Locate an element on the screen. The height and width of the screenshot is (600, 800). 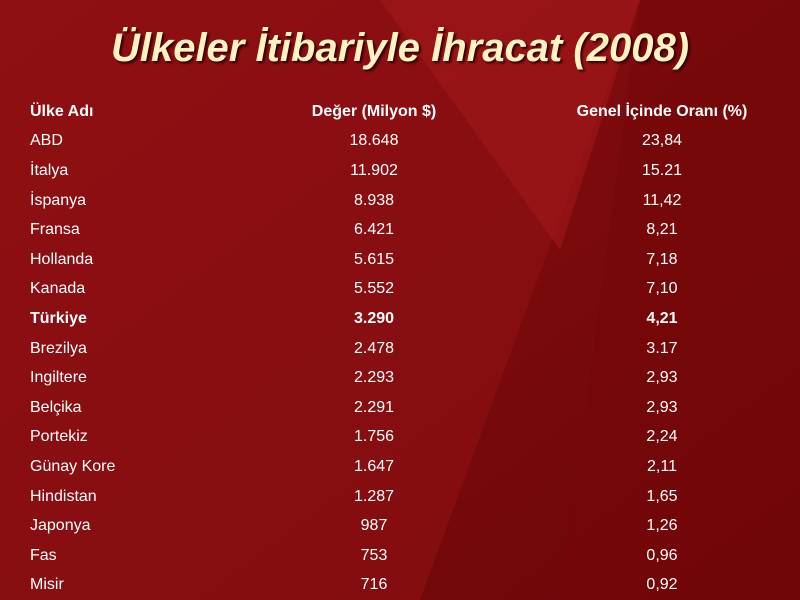
table-cell: 7,18 is located at coordinates (662, 259).